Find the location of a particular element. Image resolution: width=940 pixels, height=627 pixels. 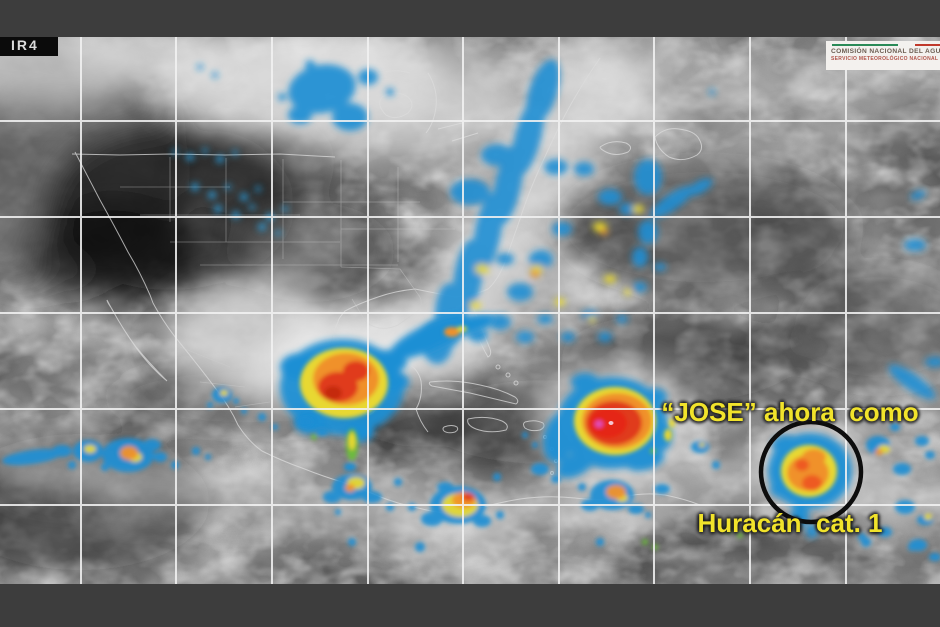

bottom-letterbox-bar is located at coordinates (470, 605).